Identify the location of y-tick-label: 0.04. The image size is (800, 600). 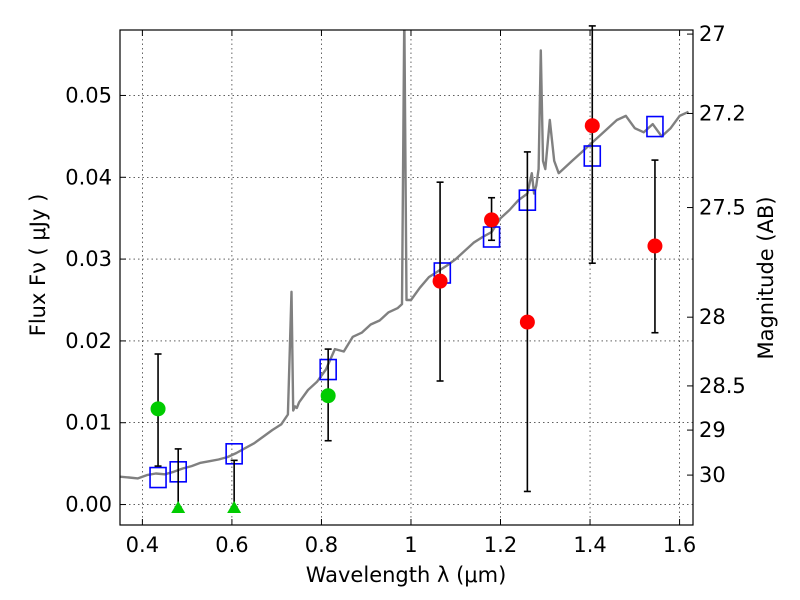
(88, 177).